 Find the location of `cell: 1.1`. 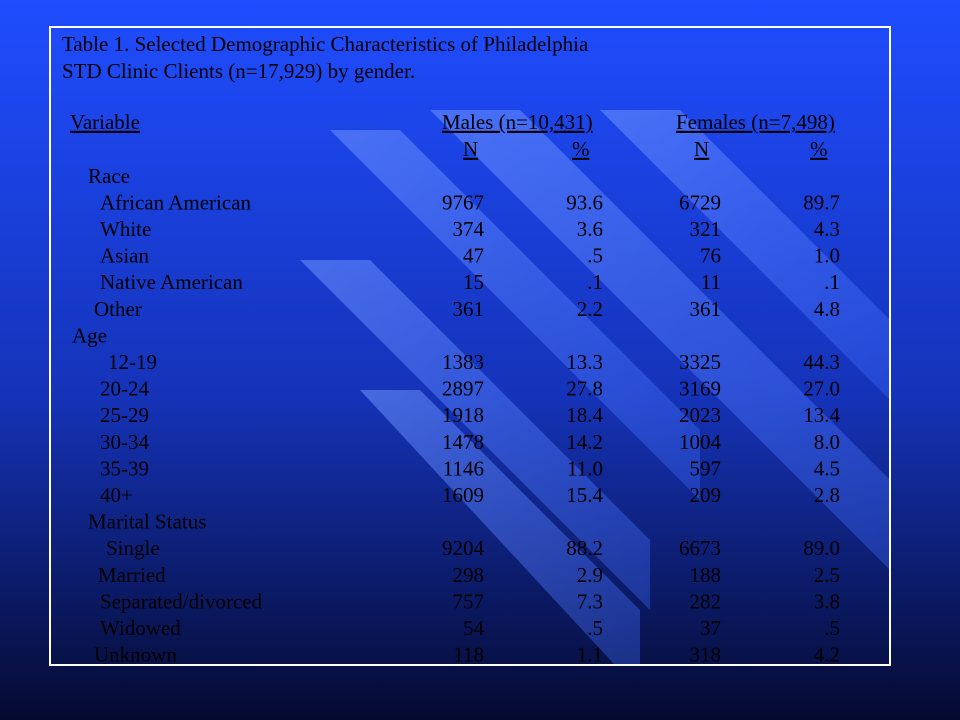

cell: 1.1 is located at coordinates (590, 655).